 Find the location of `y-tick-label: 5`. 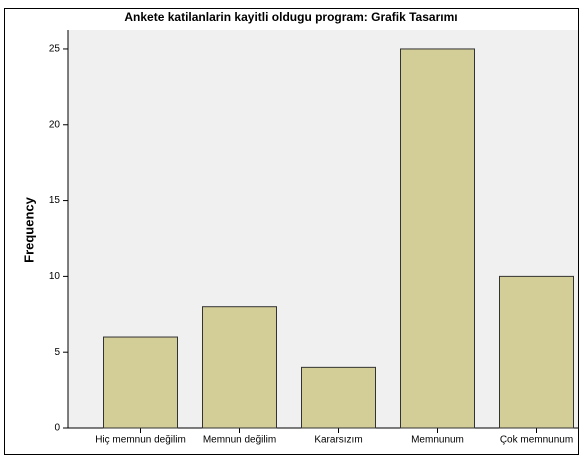

y-tick-label: 5 is located at coordinates (57, 352).